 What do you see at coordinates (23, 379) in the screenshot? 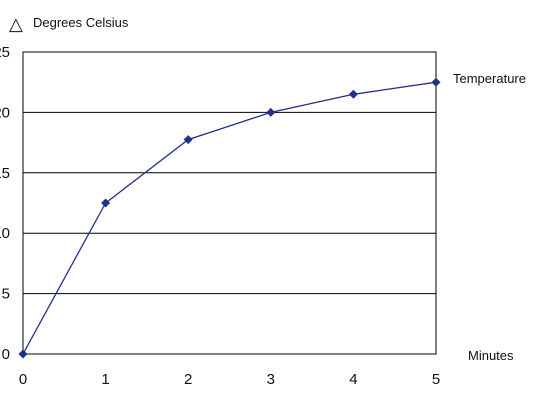
I see `x-tick-label-0: 0` at bounding box center [23, 379].